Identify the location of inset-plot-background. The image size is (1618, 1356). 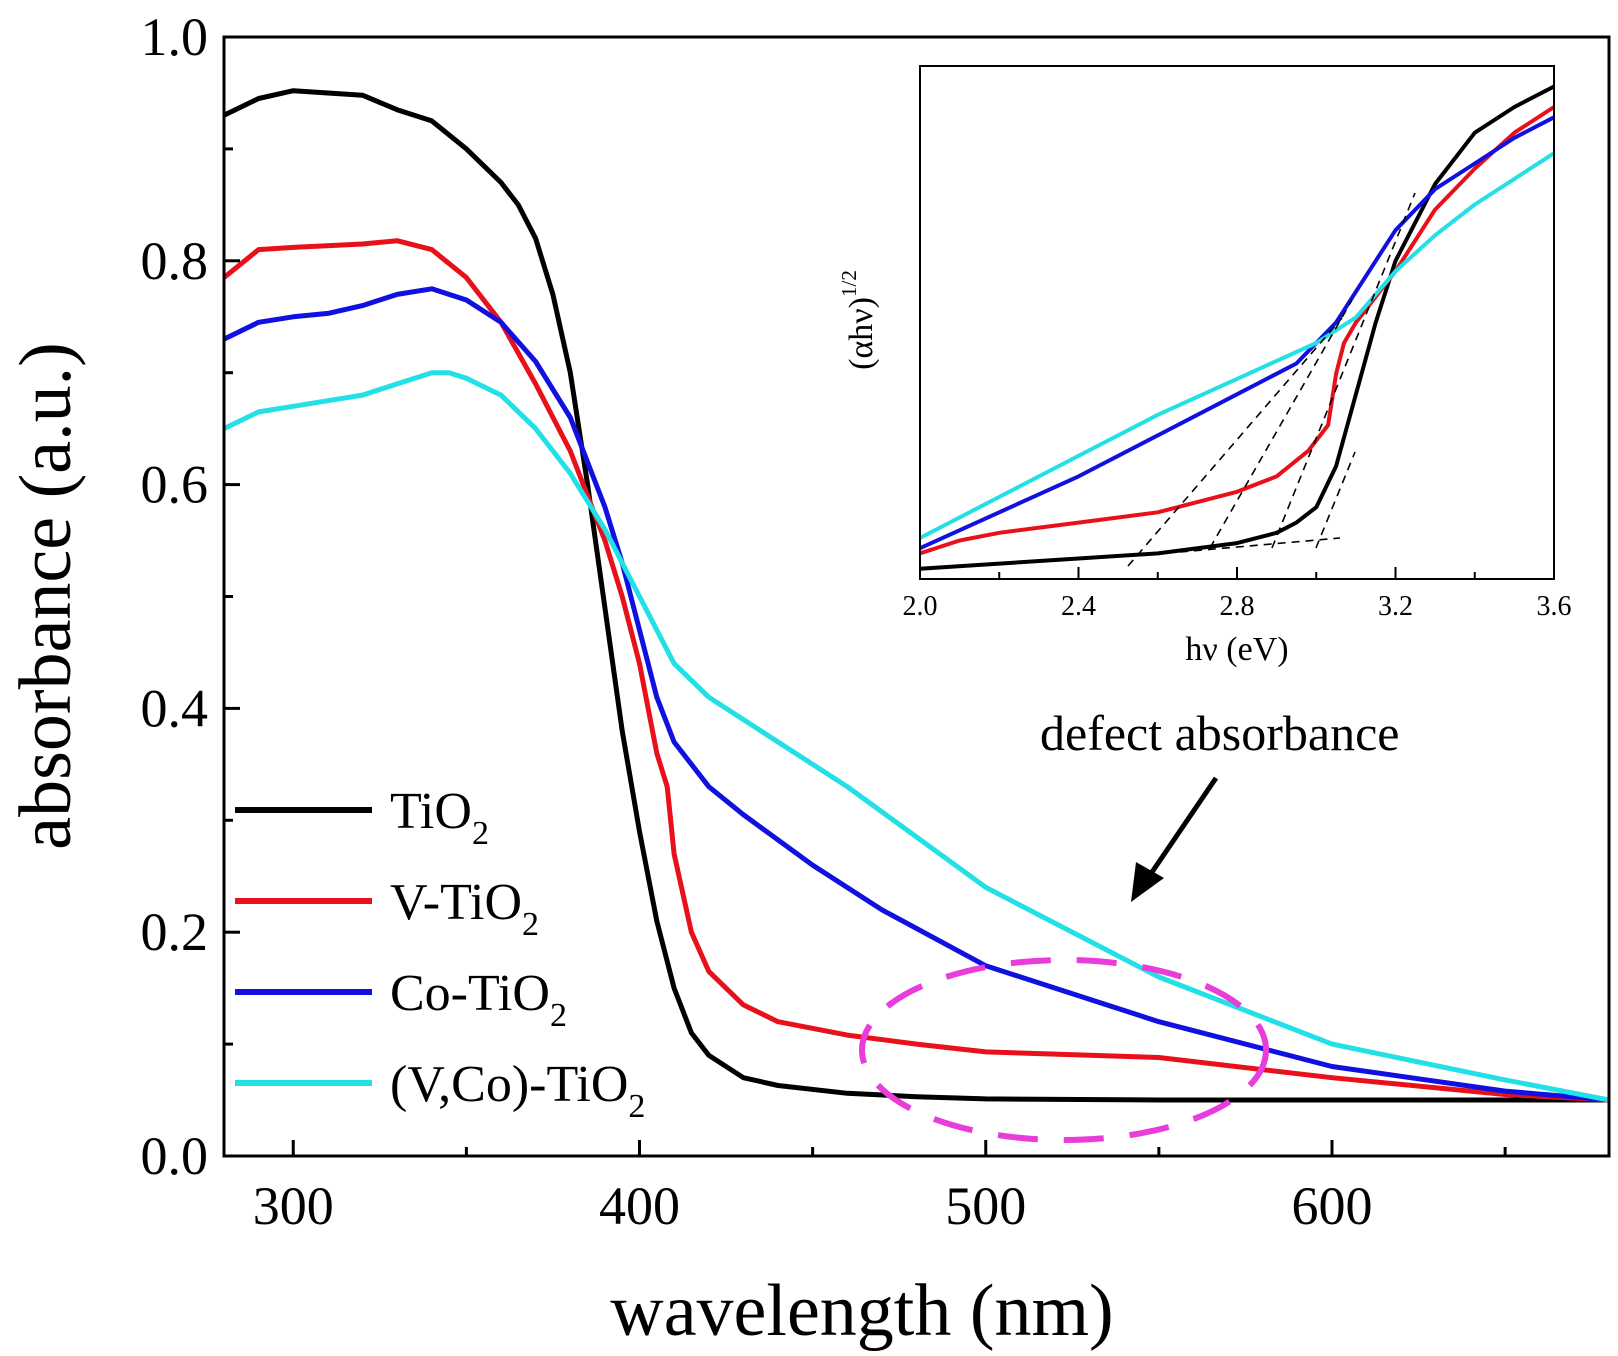
(1237, 322).